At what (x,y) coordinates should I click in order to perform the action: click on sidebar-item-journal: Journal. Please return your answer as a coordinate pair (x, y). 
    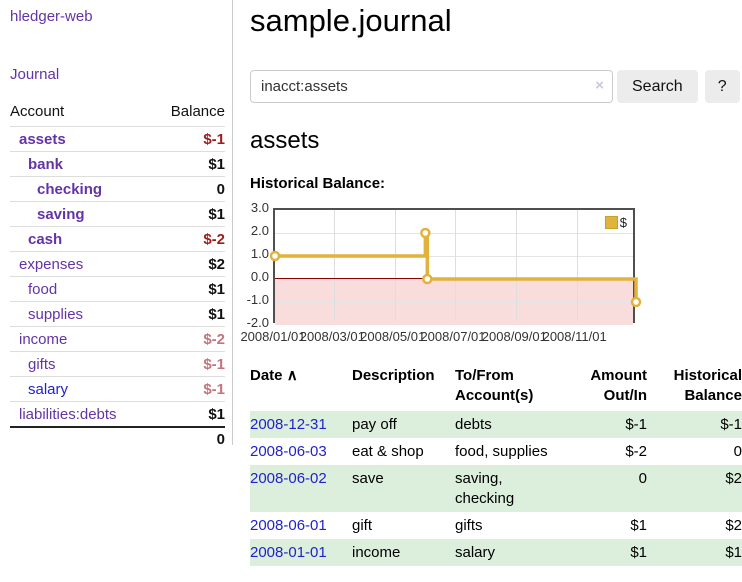
    Looking at the image, I should click on (35, 74).